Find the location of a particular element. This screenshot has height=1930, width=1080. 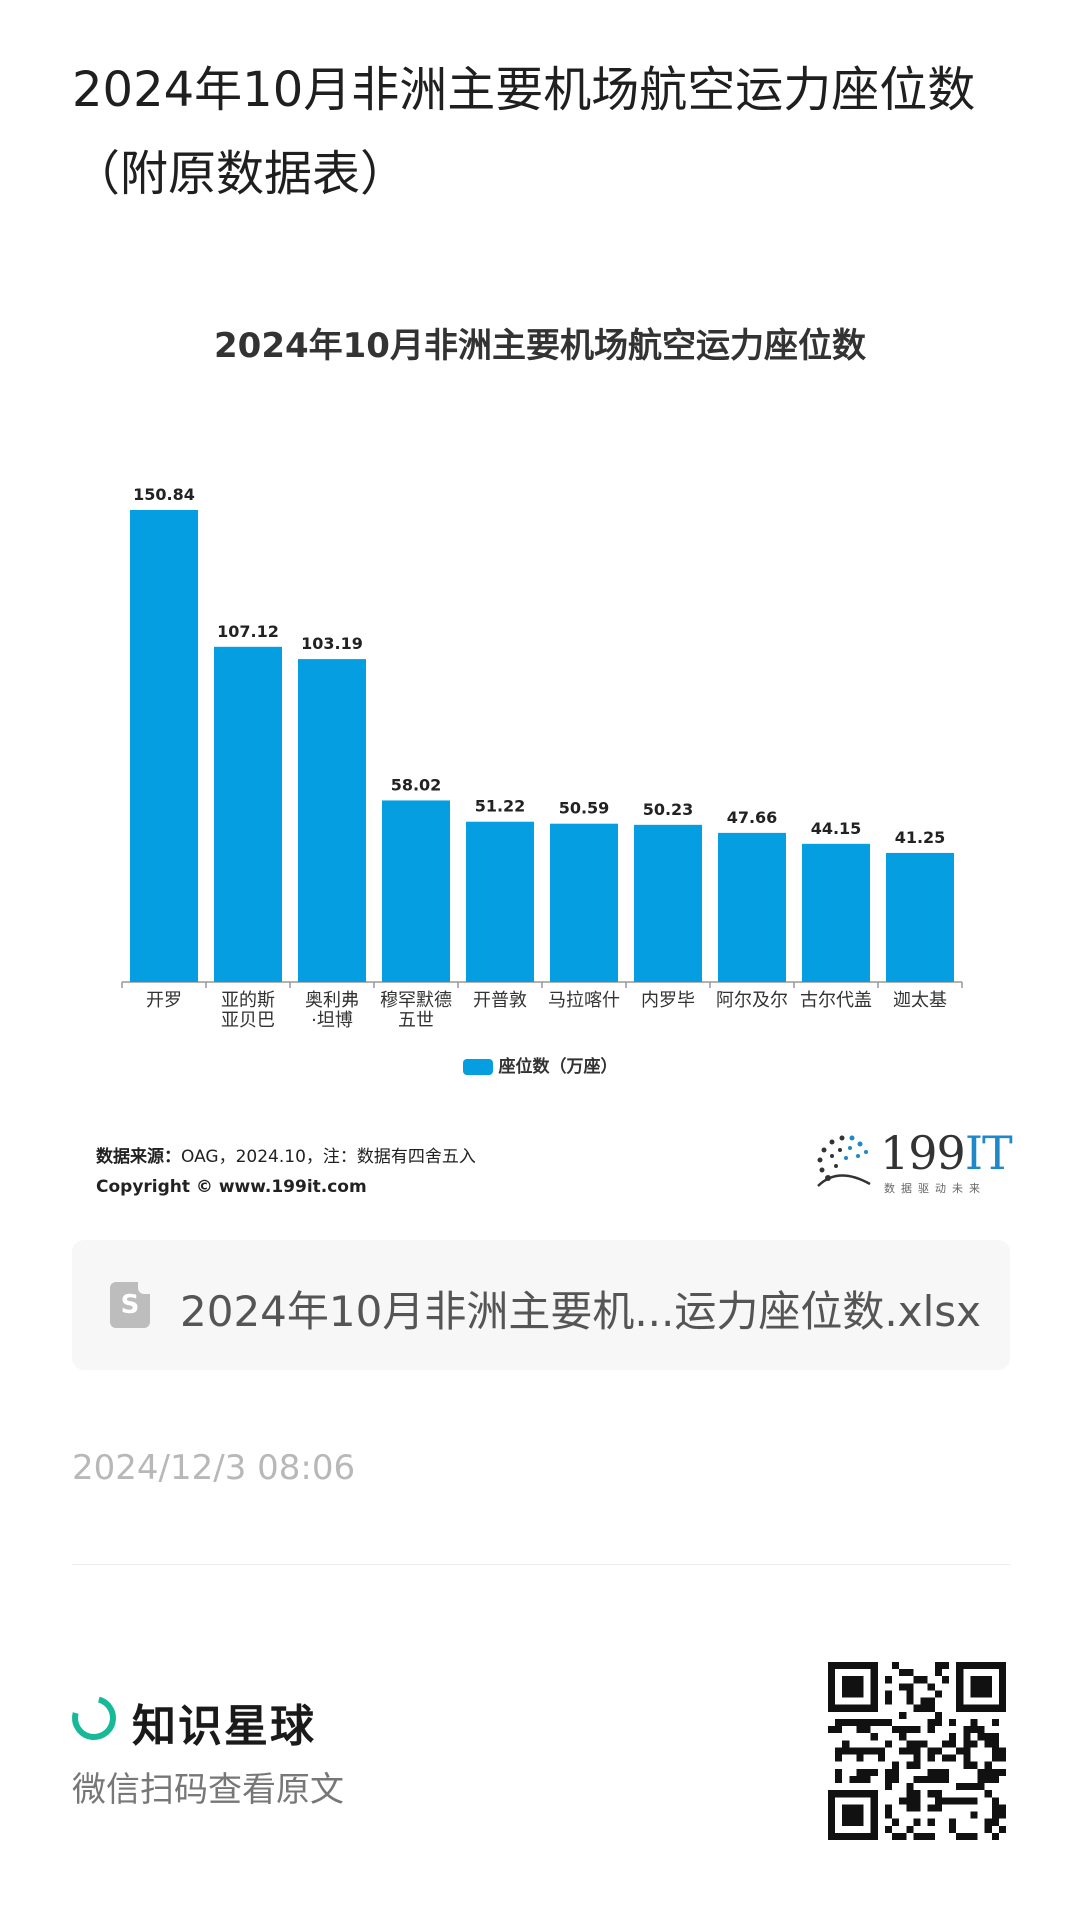

data-label-9: 41.25 is located at coordinates (920, 837).